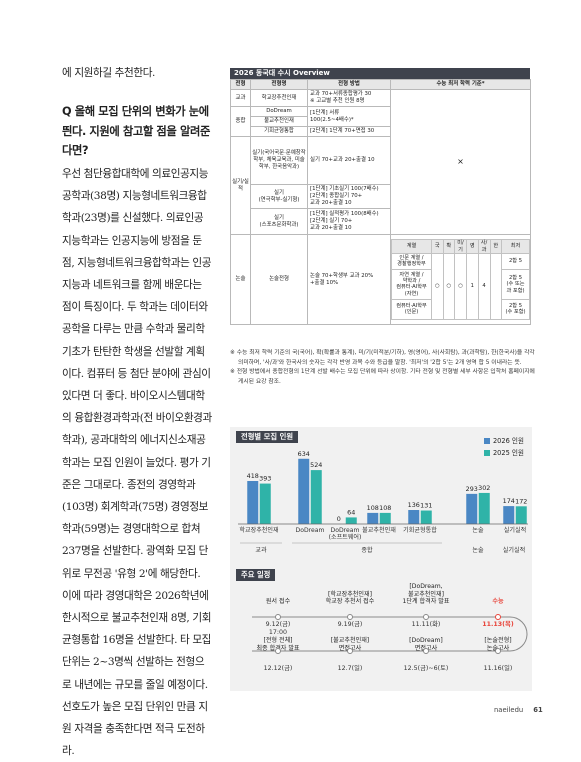 Image resolution: width=581 pixels, height=762 pixels. I want to click on schedule-event-date: 12.7(일), so click(350, 668).